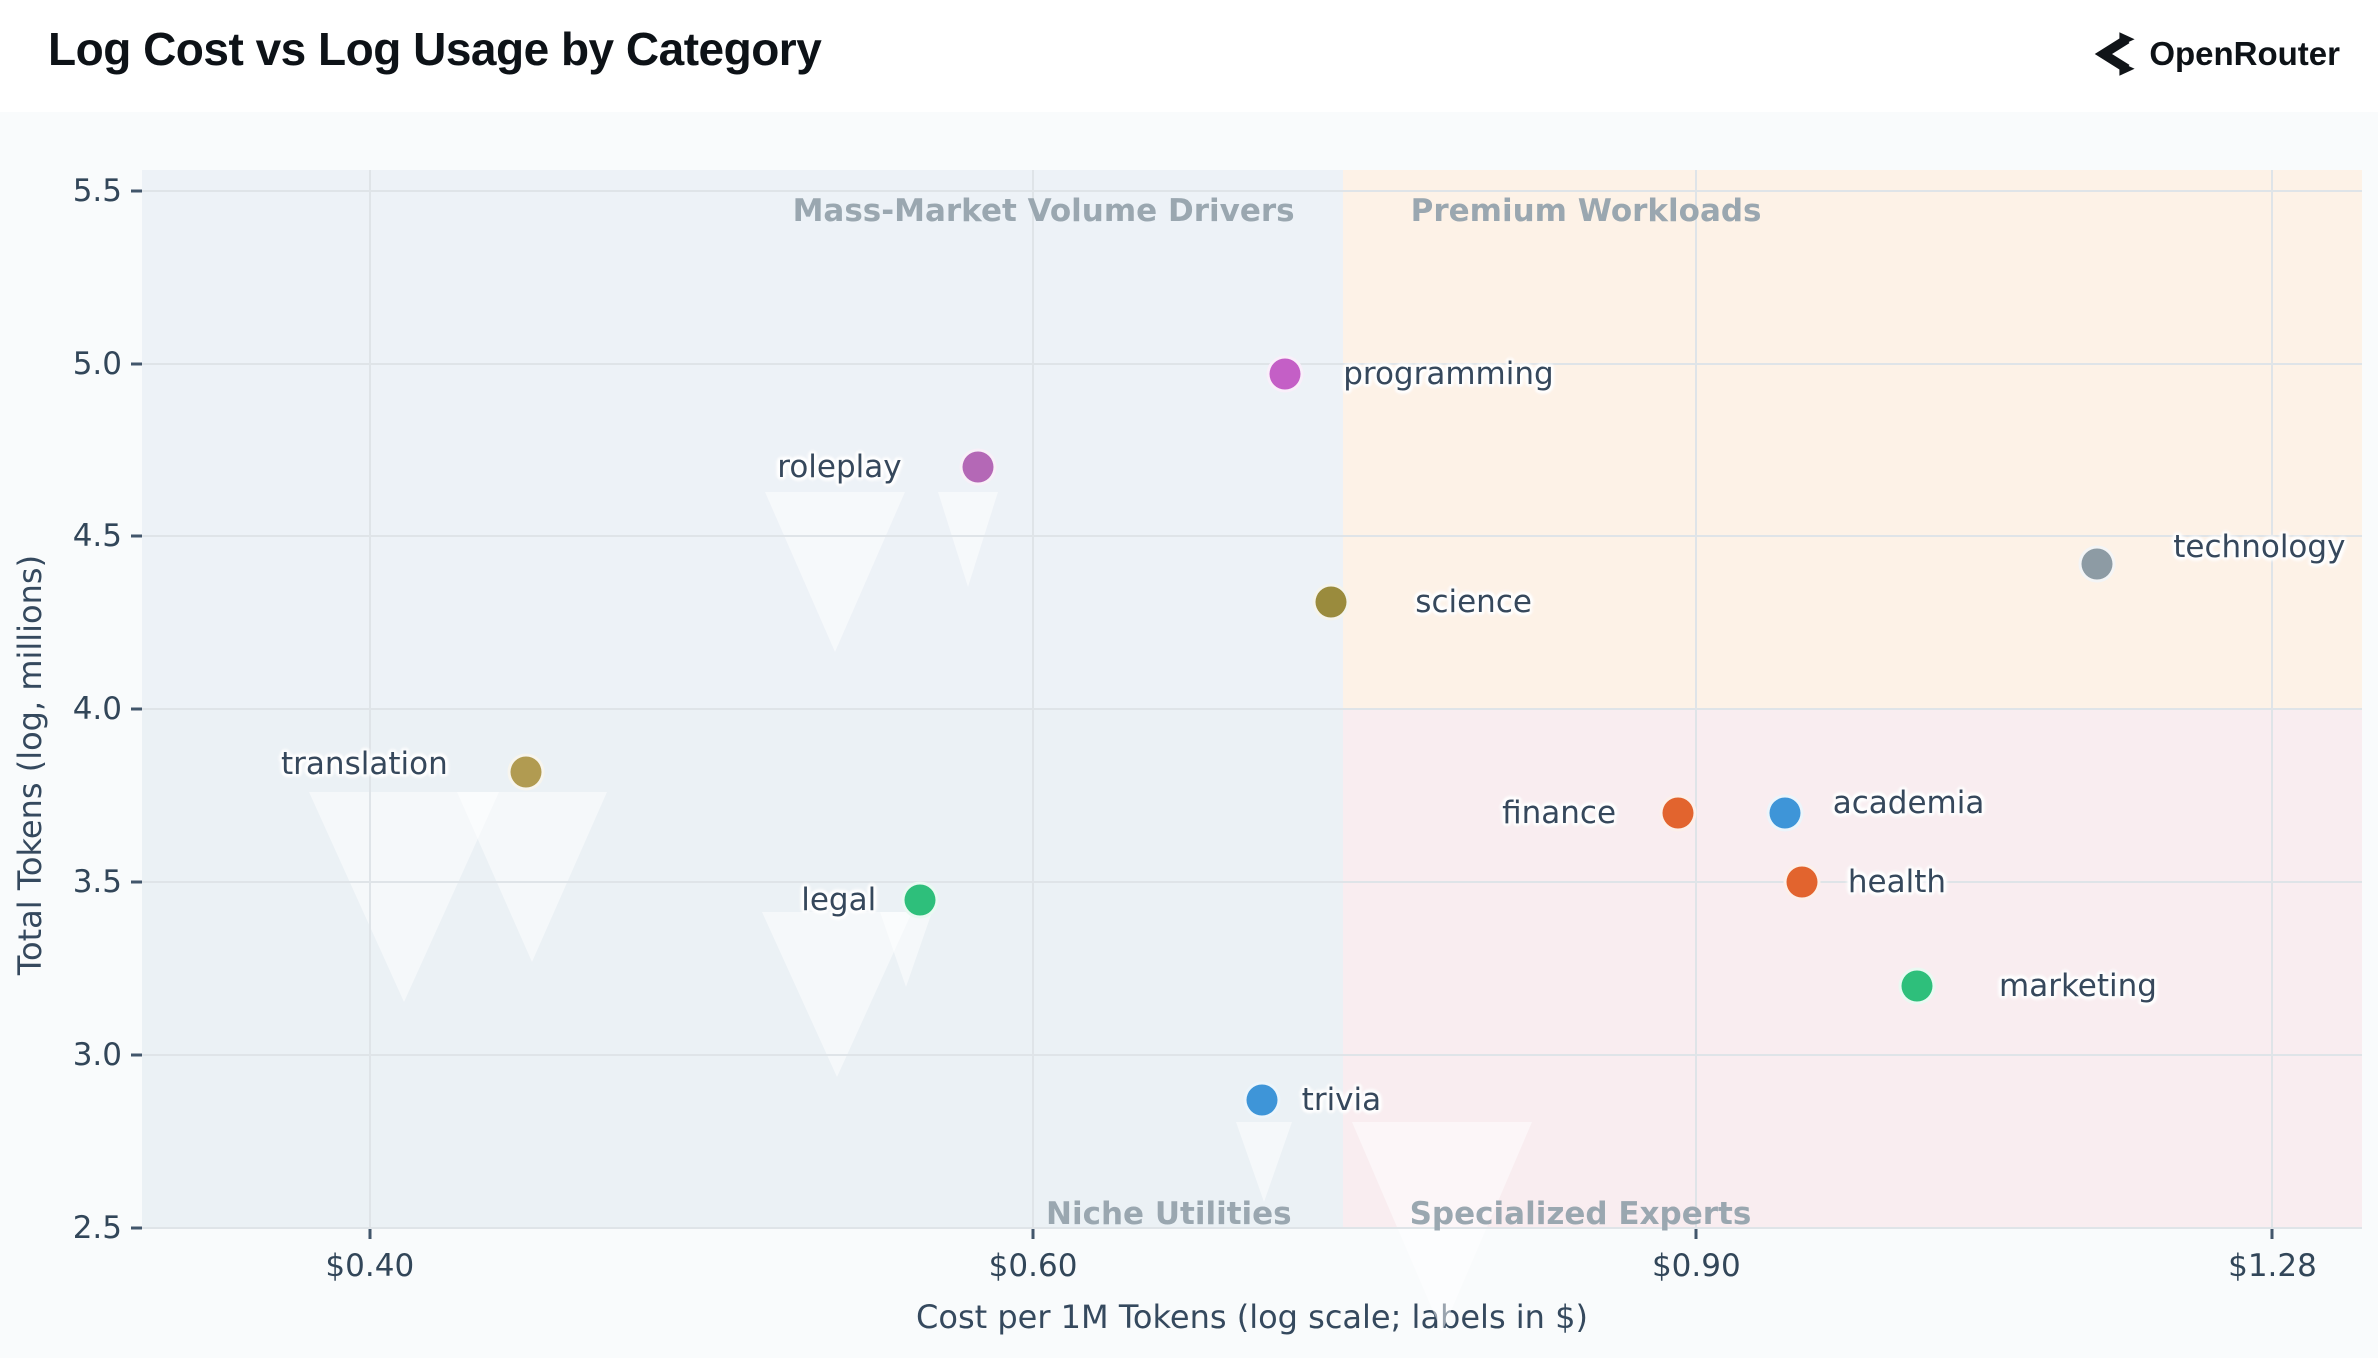 The height and width of the screenshot is (1358, 2378). What do you see at coordinates (920, 900) in the screenshot?
I see `point-legal` at bounding box center [920, 900].